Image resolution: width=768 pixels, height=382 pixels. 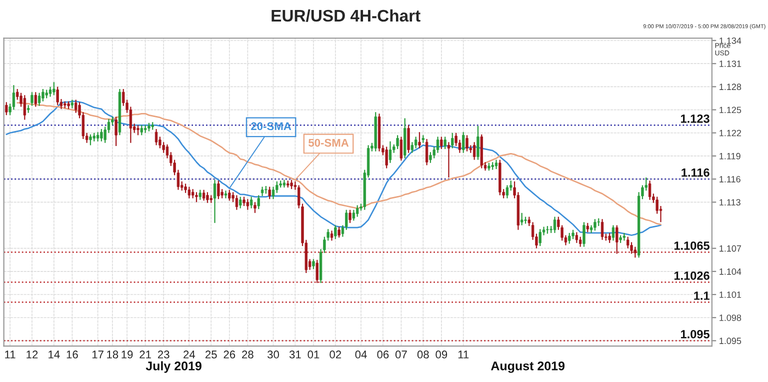 I want to click on x-tick-label: 02, so click(x=336, y=354).